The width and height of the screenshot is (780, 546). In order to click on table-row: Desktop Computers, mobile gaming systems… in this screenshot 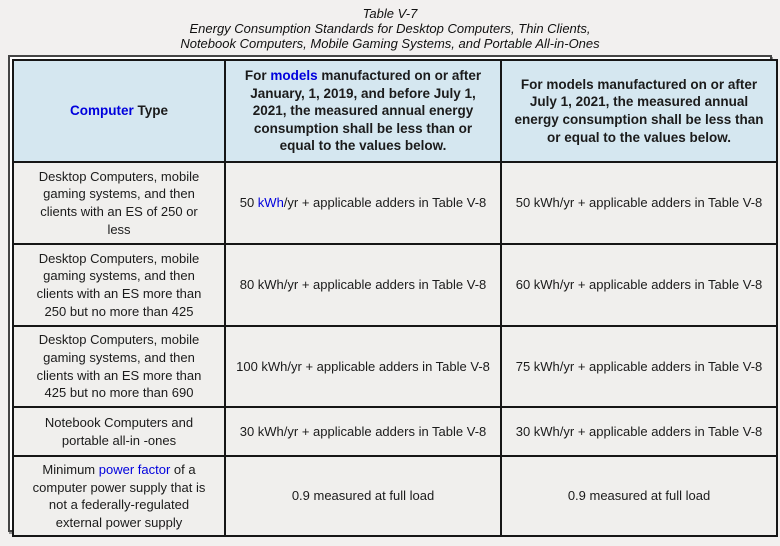, I will do `click(395, 366)`.